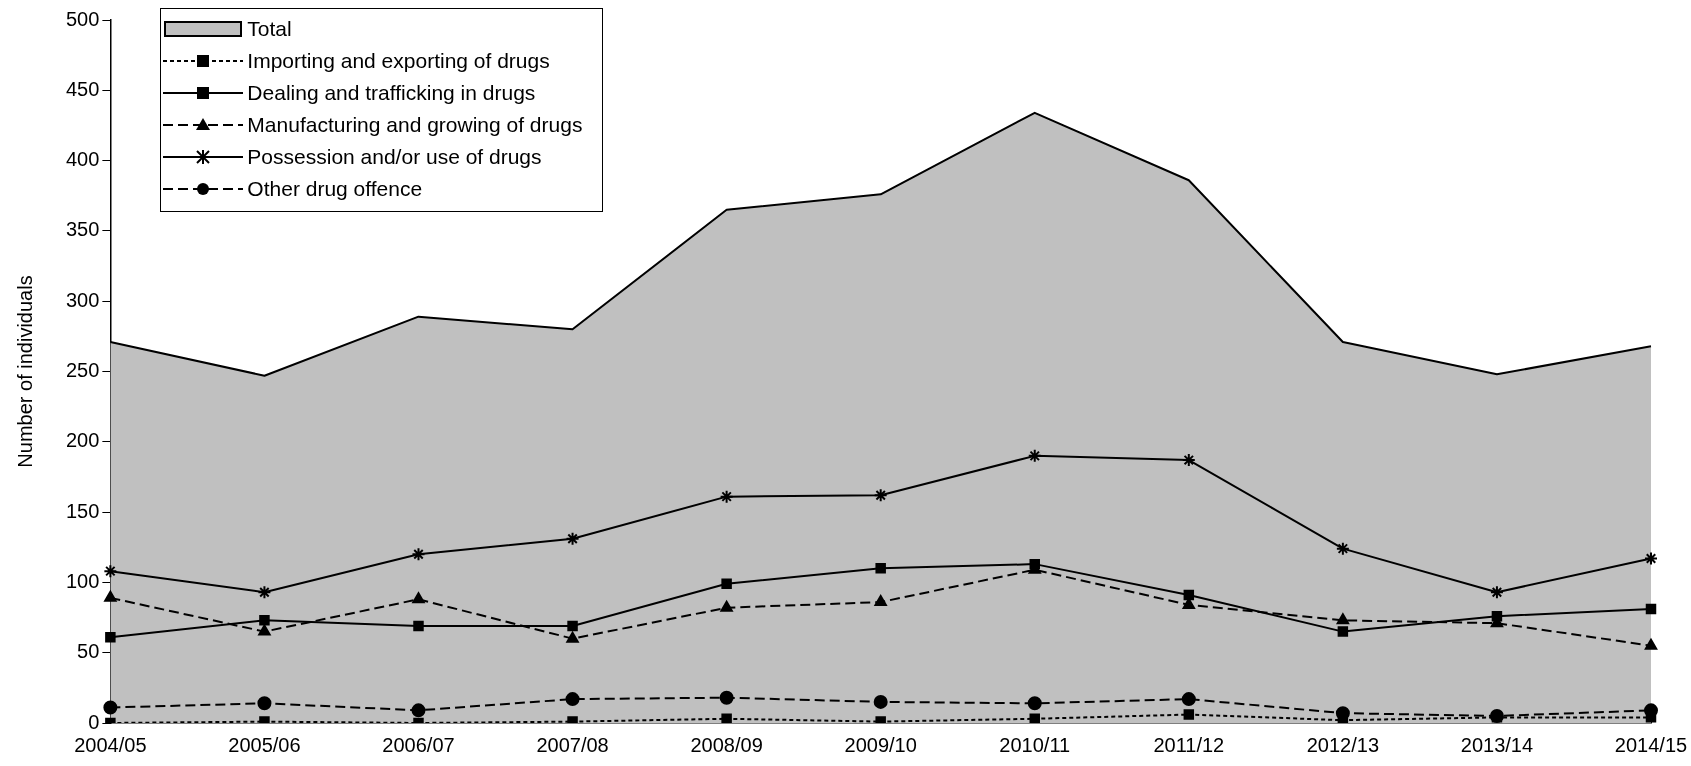 This screenshot has width=1691, height=766. What do you see at coordinates (82, 229) in the screenshot?
I see `y-tick-label: 350` at bounding box center [82, 229].